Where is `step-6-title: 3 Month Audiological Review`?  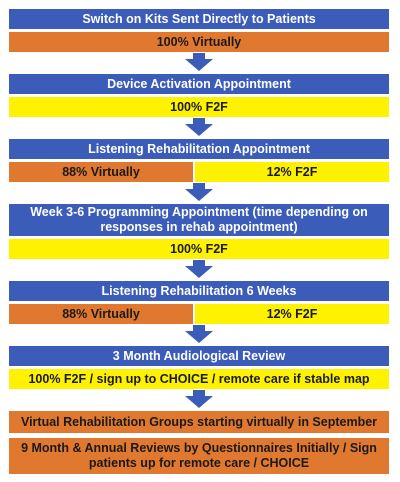
step-6-title: 3 Month Audiological Review is located at coordinates (199, 356).